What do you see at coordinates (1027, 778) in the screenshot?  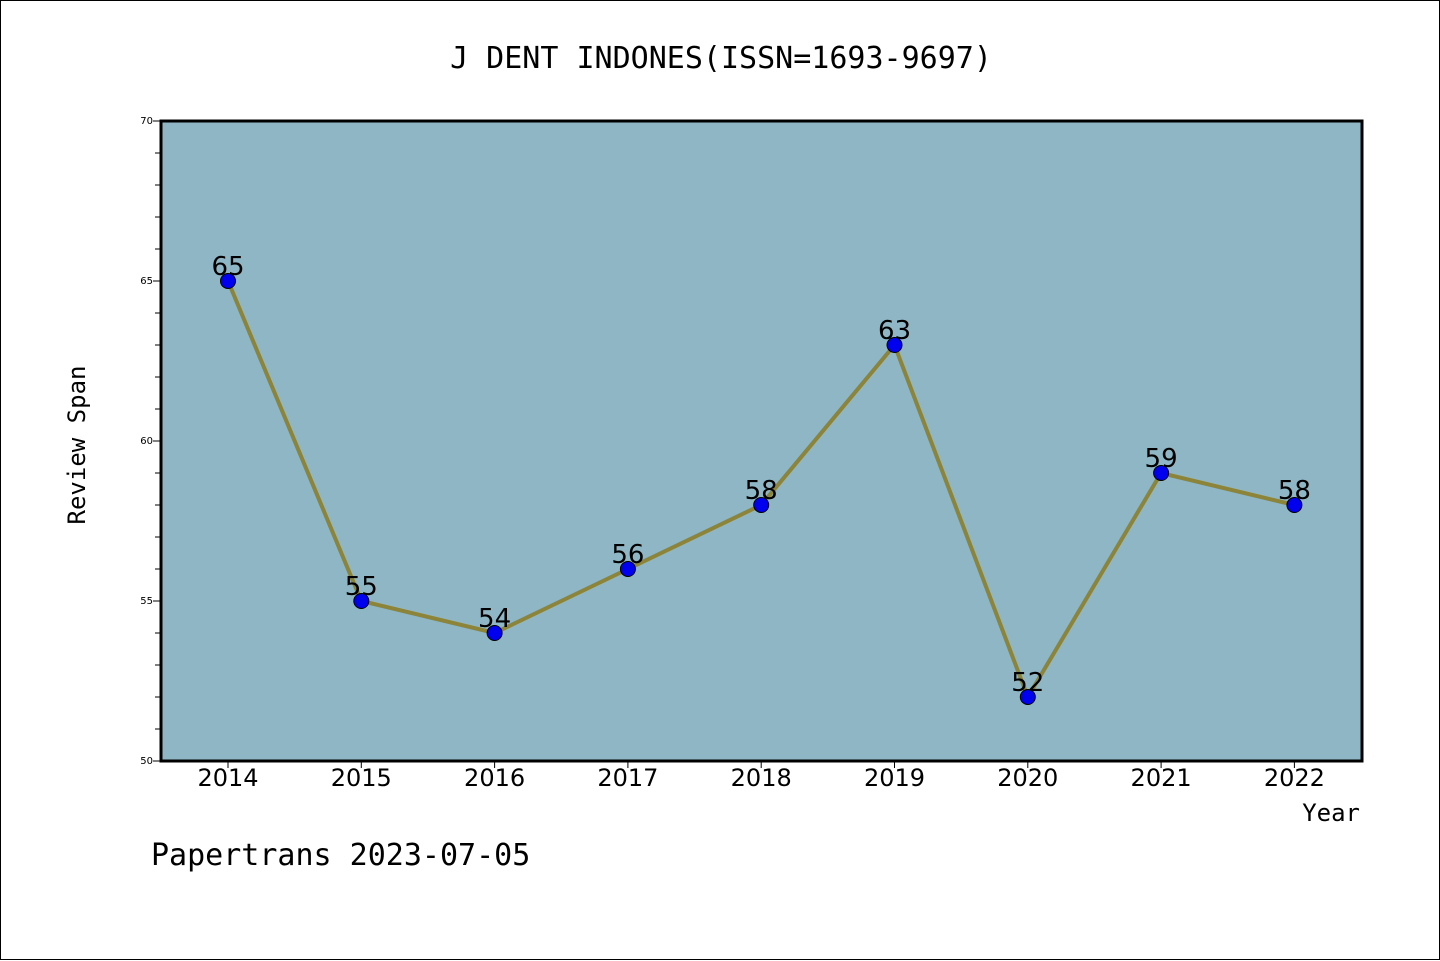 I see `x-tick-label: 2020` at bounding box center [1027, 778].